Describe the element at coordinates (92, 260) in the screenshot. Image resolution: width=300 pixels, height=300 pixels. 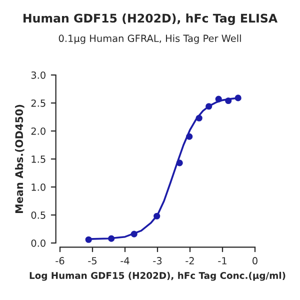
I see `x-tick-label: -5` at that location.